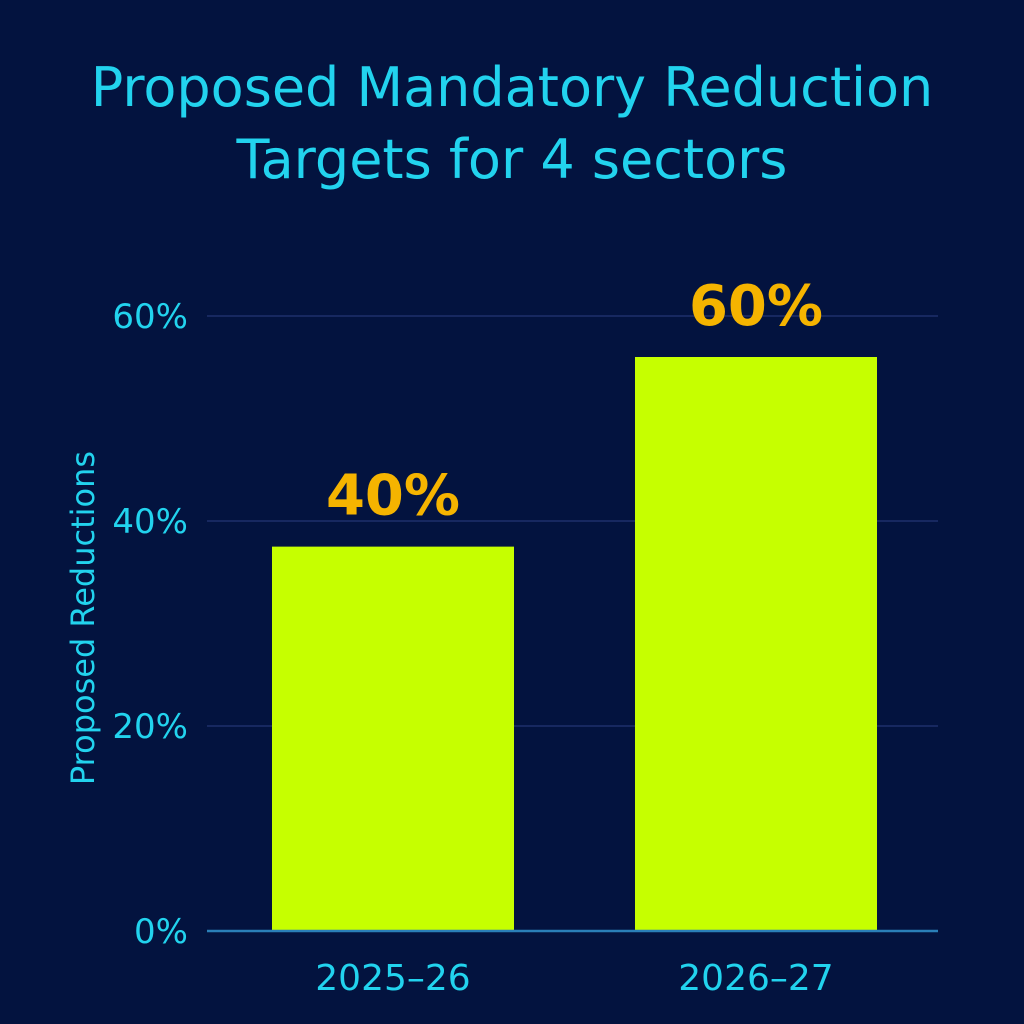 This screenshot has height=1024, width=1024. I want to click on y-tick-label: 60%, so click(150, 317).